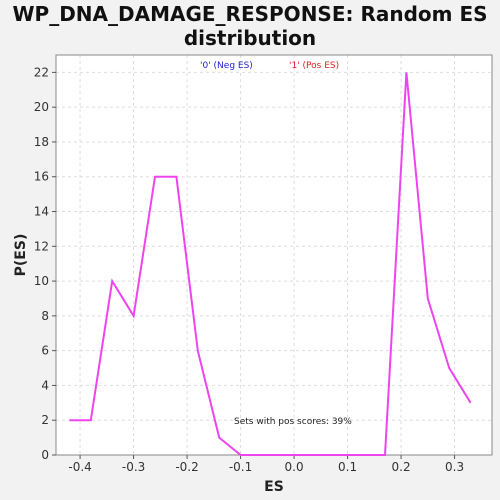 The width and height of the screenshot is (500, 500). What do you see at coordinates (401, 467) in the screenshot?
I see `x-tick-label: 0.2` at bounding box center [401, 467].